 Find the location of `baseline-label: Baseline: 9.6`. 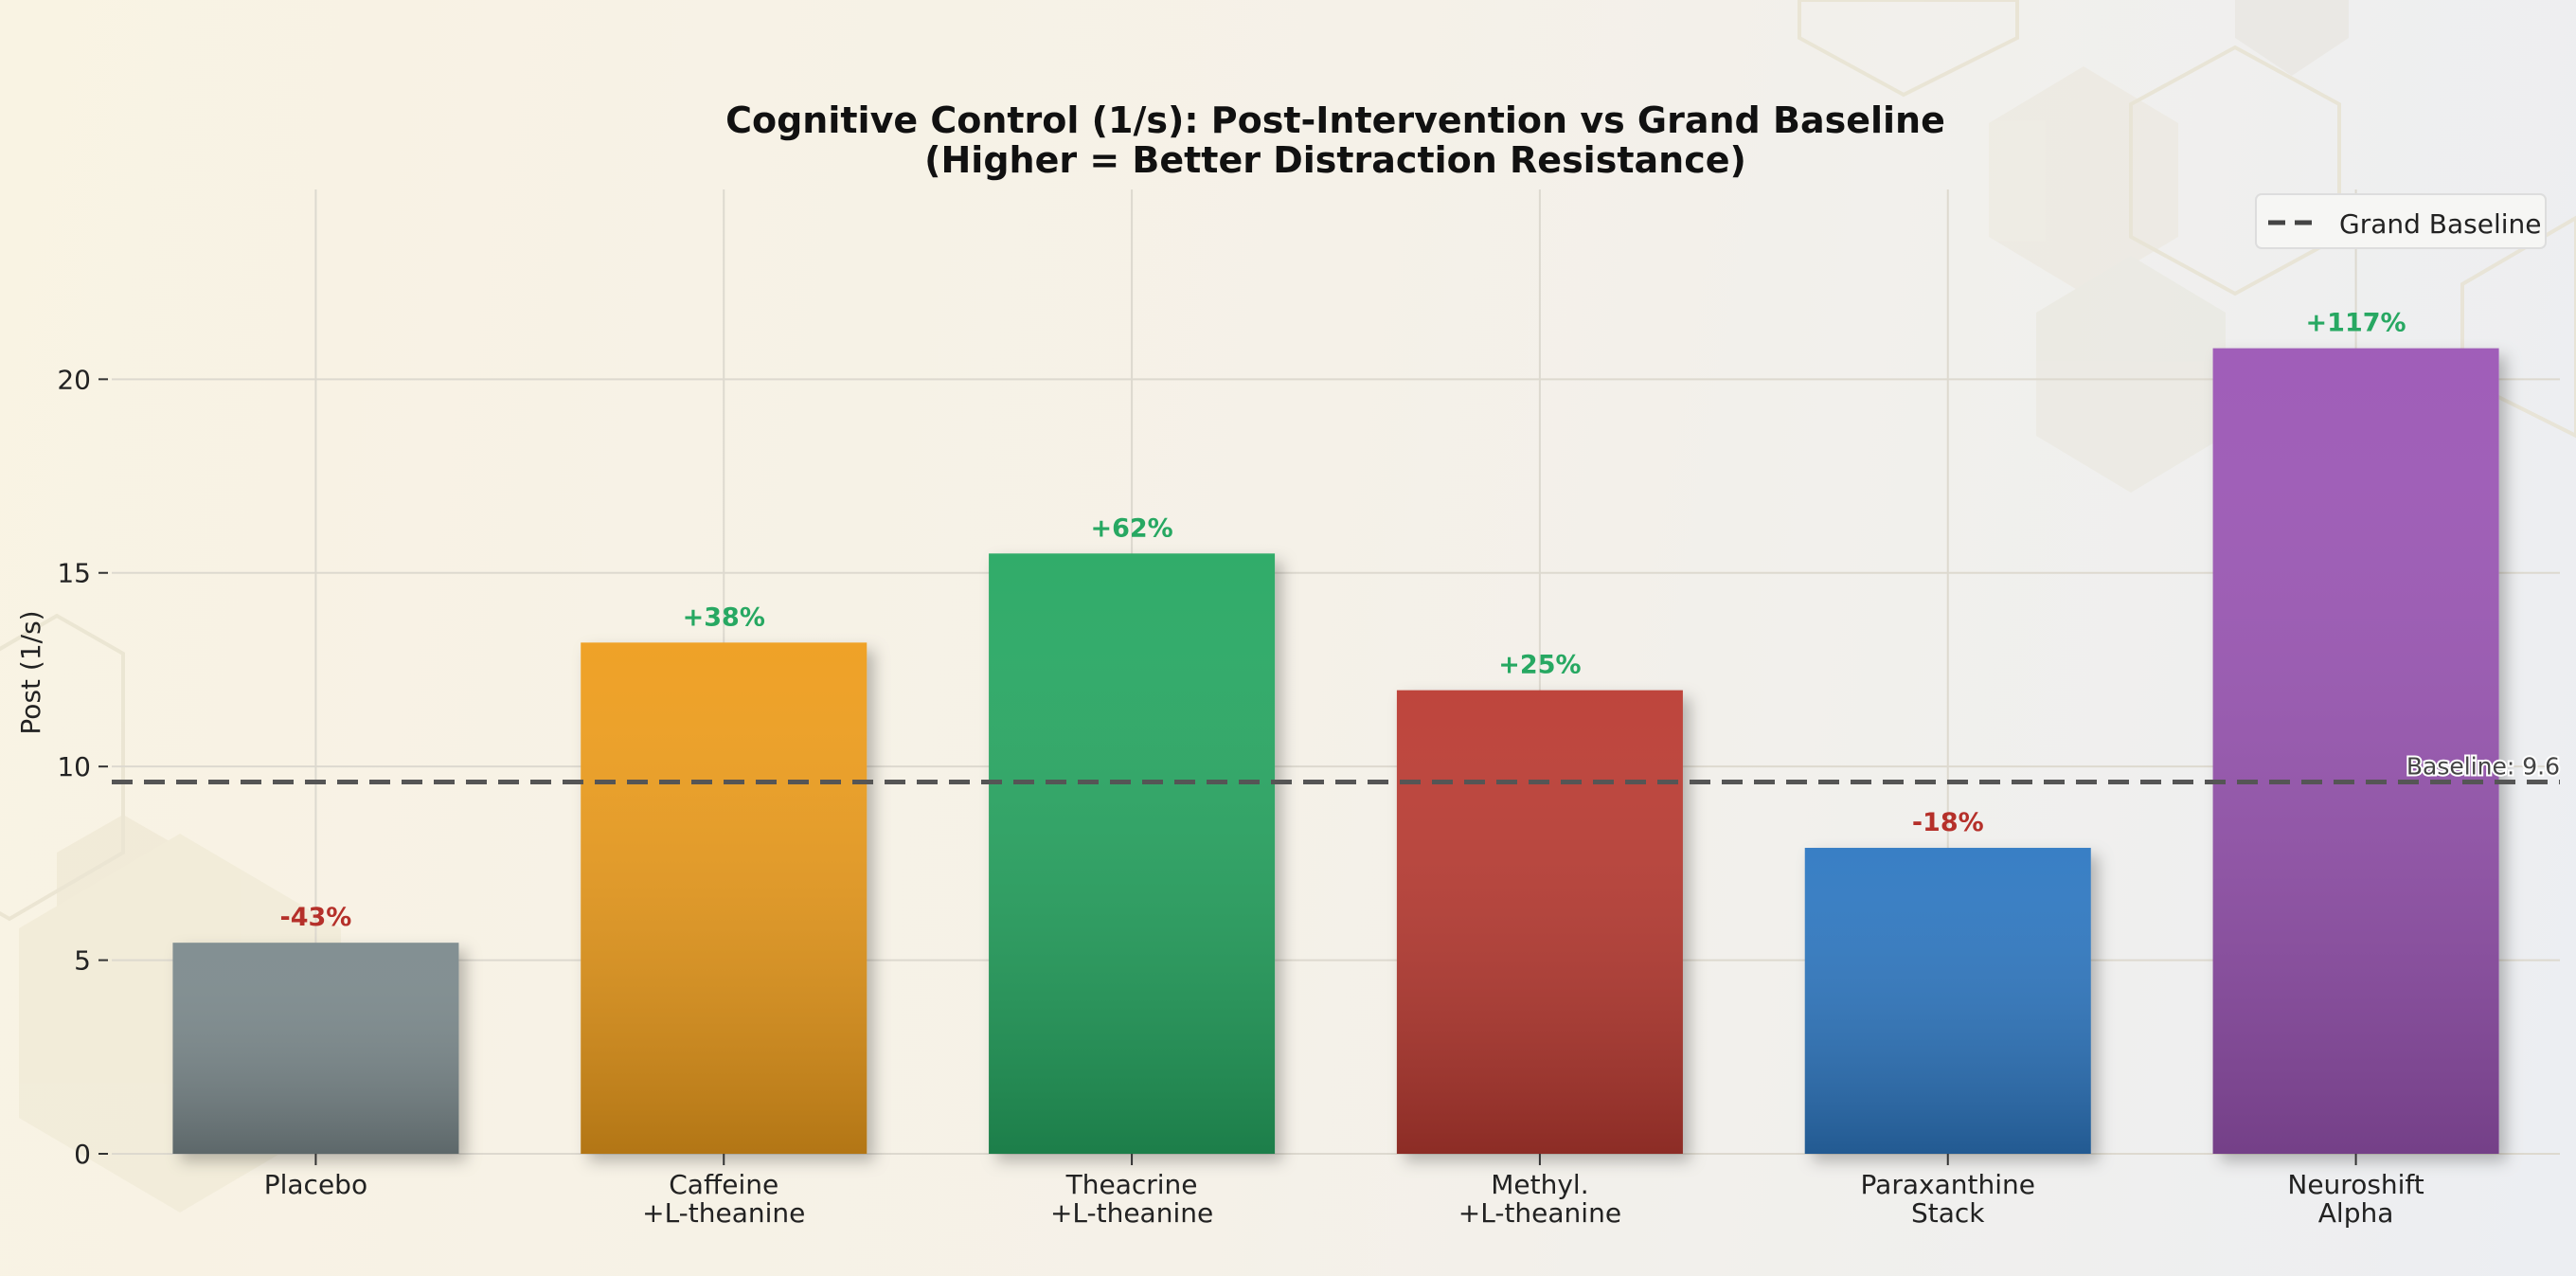

baseline-label: Baseline: 9.6 is located at coordinates (2483, 767).